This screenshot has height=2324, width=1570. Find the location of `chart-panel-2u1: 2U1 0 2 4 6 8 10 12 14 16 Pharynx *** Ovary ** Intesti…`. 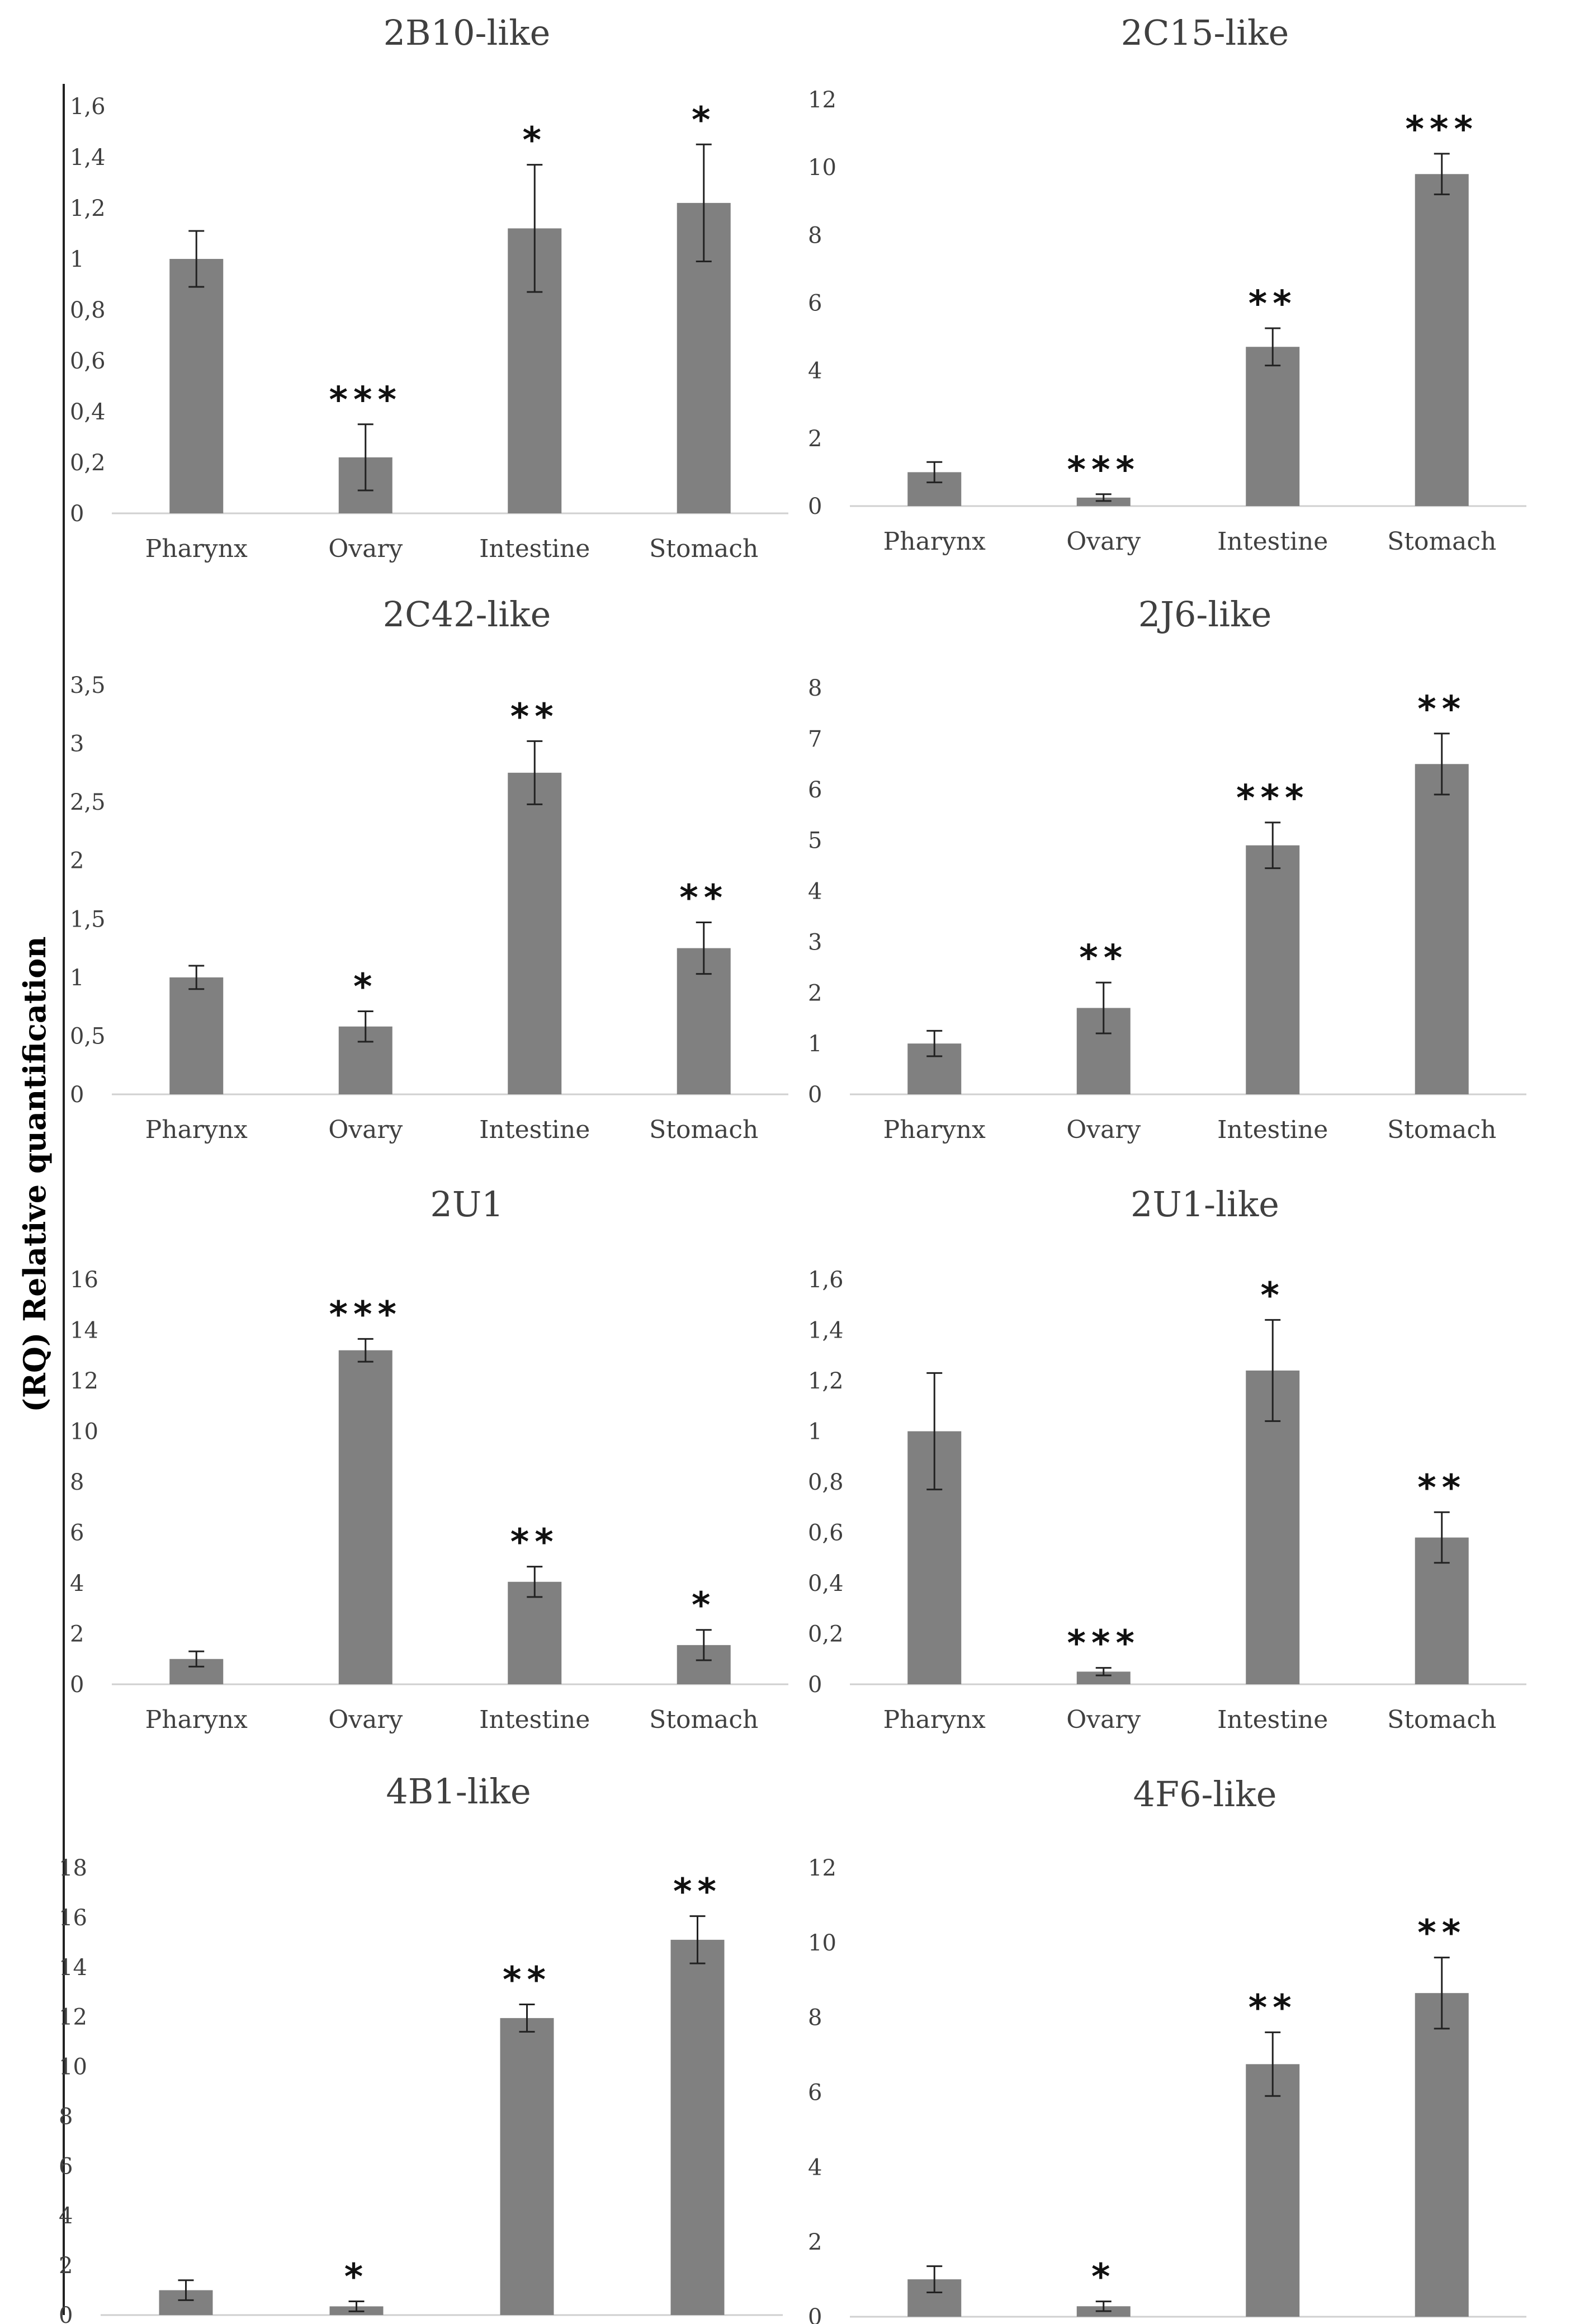

chart-panel-2u1: 2U1 0 2 4 6 8 10 12 14 16 Pharynx *** Ovary ** Intesti… is located at coordinates (429, 1459).